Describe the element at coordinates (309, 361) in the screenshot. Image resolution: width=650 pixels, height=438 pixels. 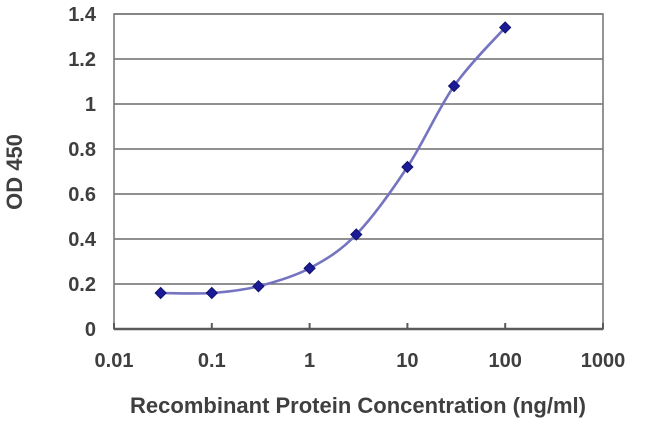
I see `x-tick-label: 1` at that location.